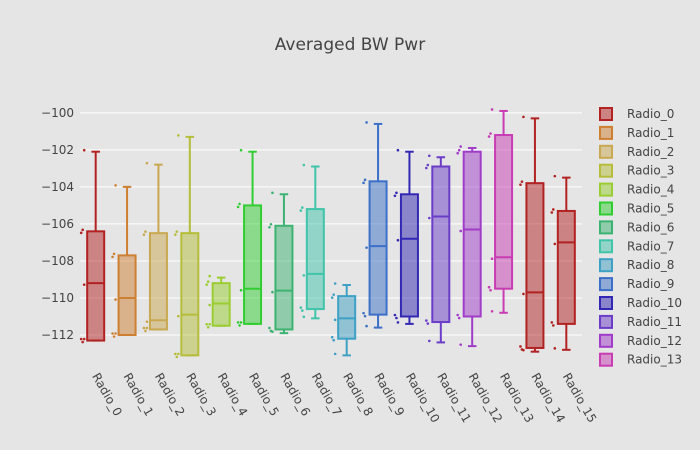  What do you see at coordinates (636, 284) in the screenshot?
I see `legend-item-radio-9: Radio_9` at bounding box center [636, 284].